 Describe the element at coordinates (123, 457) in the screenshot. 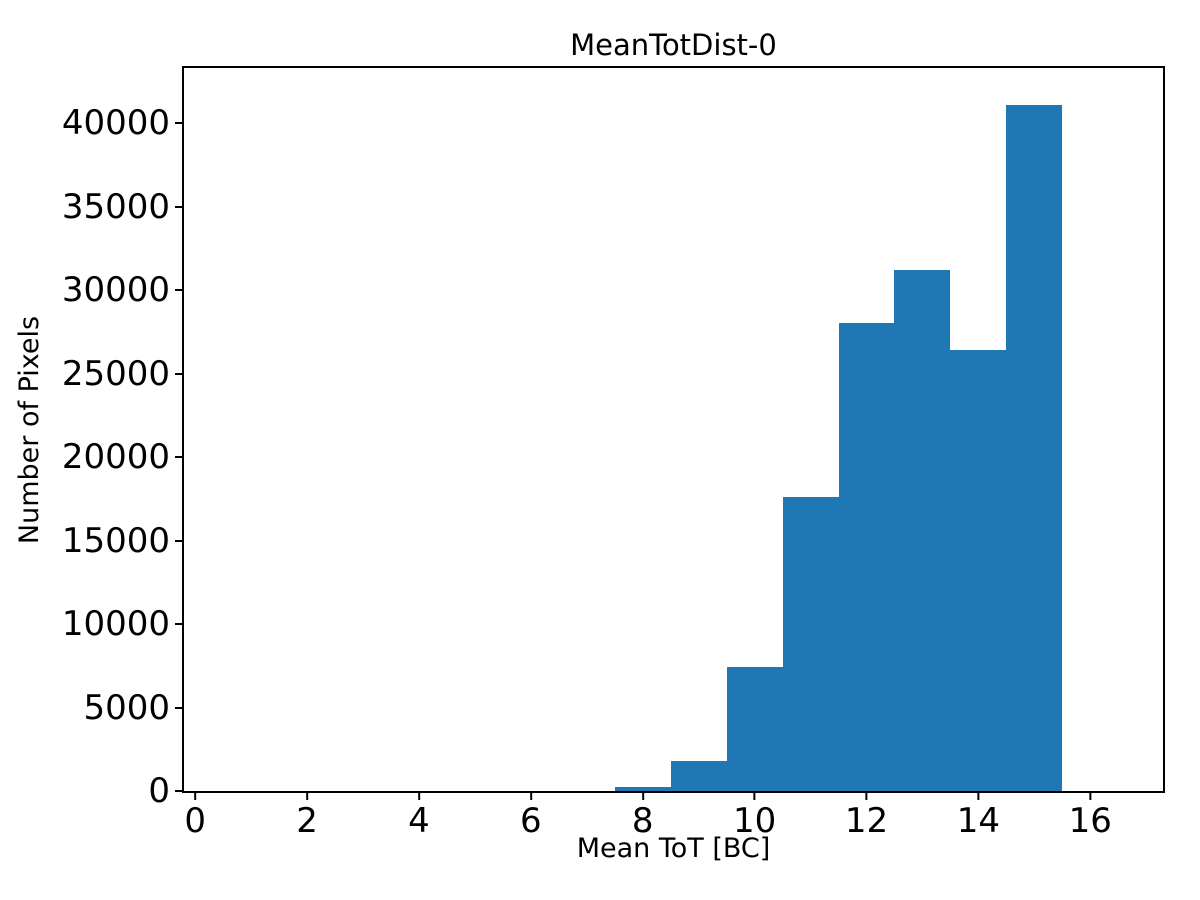

I see `y-tick: 20000` at that location.